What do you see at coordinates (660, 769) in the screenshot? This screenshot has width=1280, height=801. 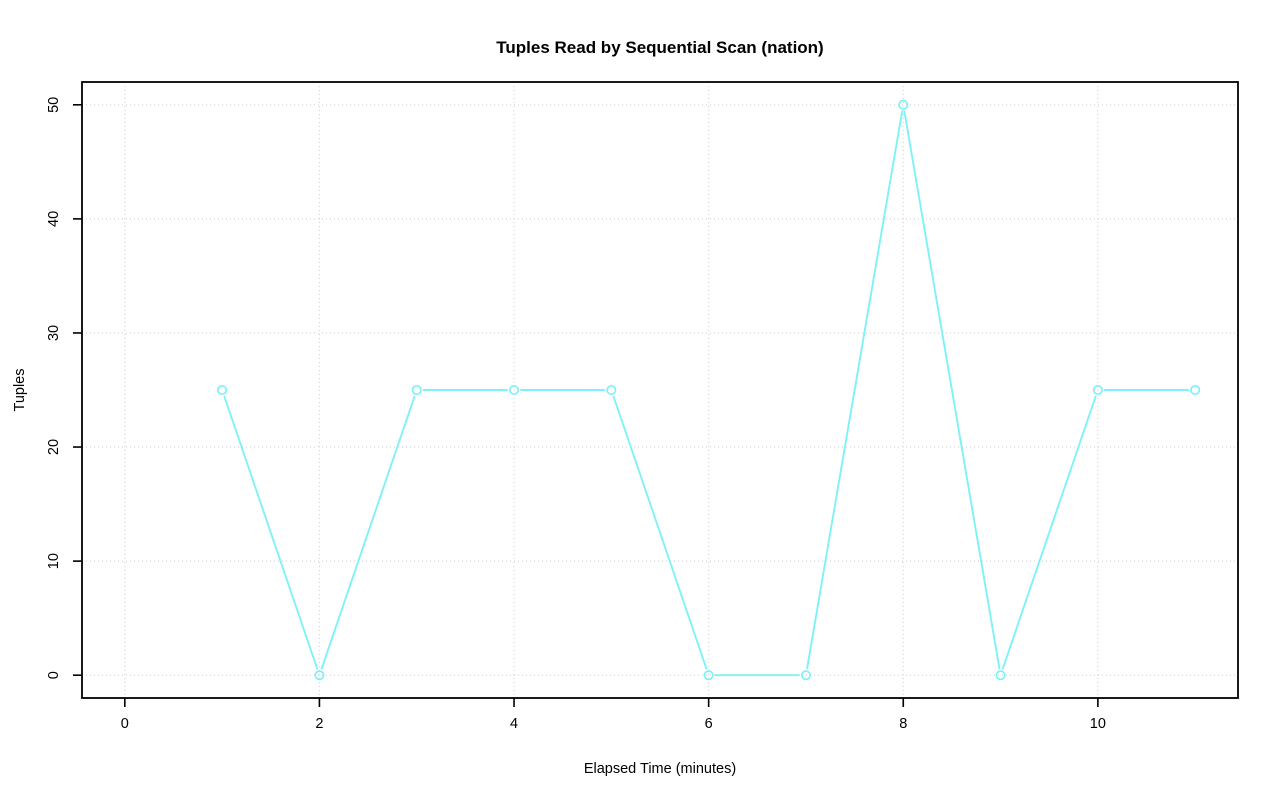 I see `x-axis-title: Elapsed Time (minutes)` at bounding box center [660, 769].